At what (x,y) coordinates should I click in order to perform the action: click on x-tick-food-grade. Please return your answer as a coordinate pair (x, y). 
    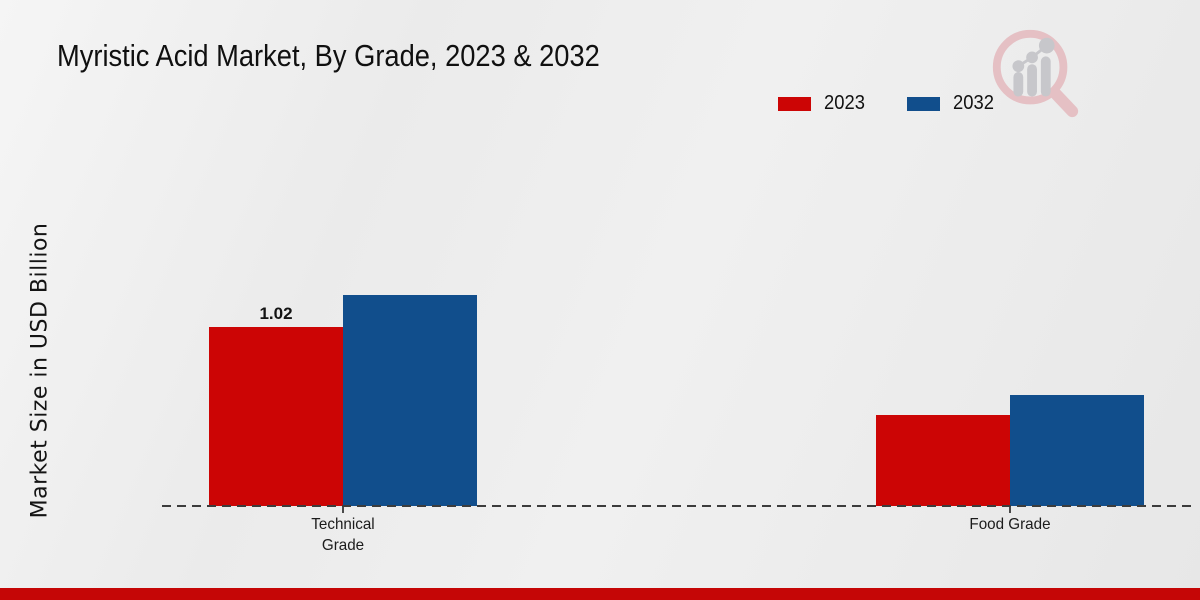
    Looking at the image, I should click on (1010, 510).